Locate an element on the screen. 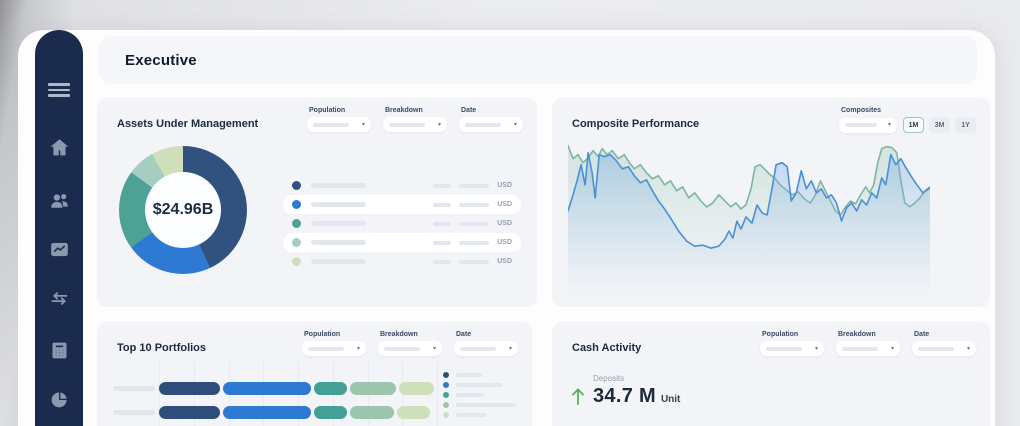 Image resolution: width=1020 pixels, height=426 pixels. sidebar-item-allocation is located at coordinates (59, 399).